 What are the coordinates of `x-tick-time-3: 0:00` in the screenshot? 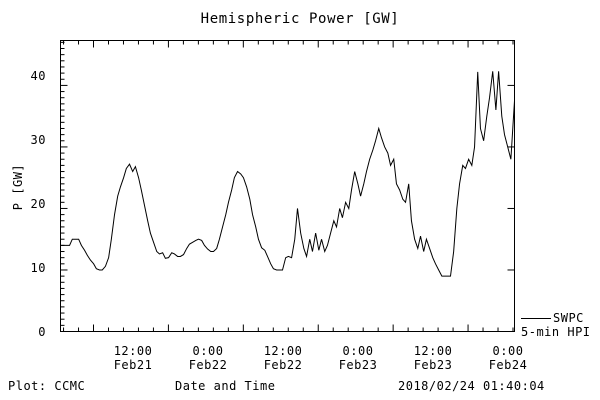 It's located at (358, 351).